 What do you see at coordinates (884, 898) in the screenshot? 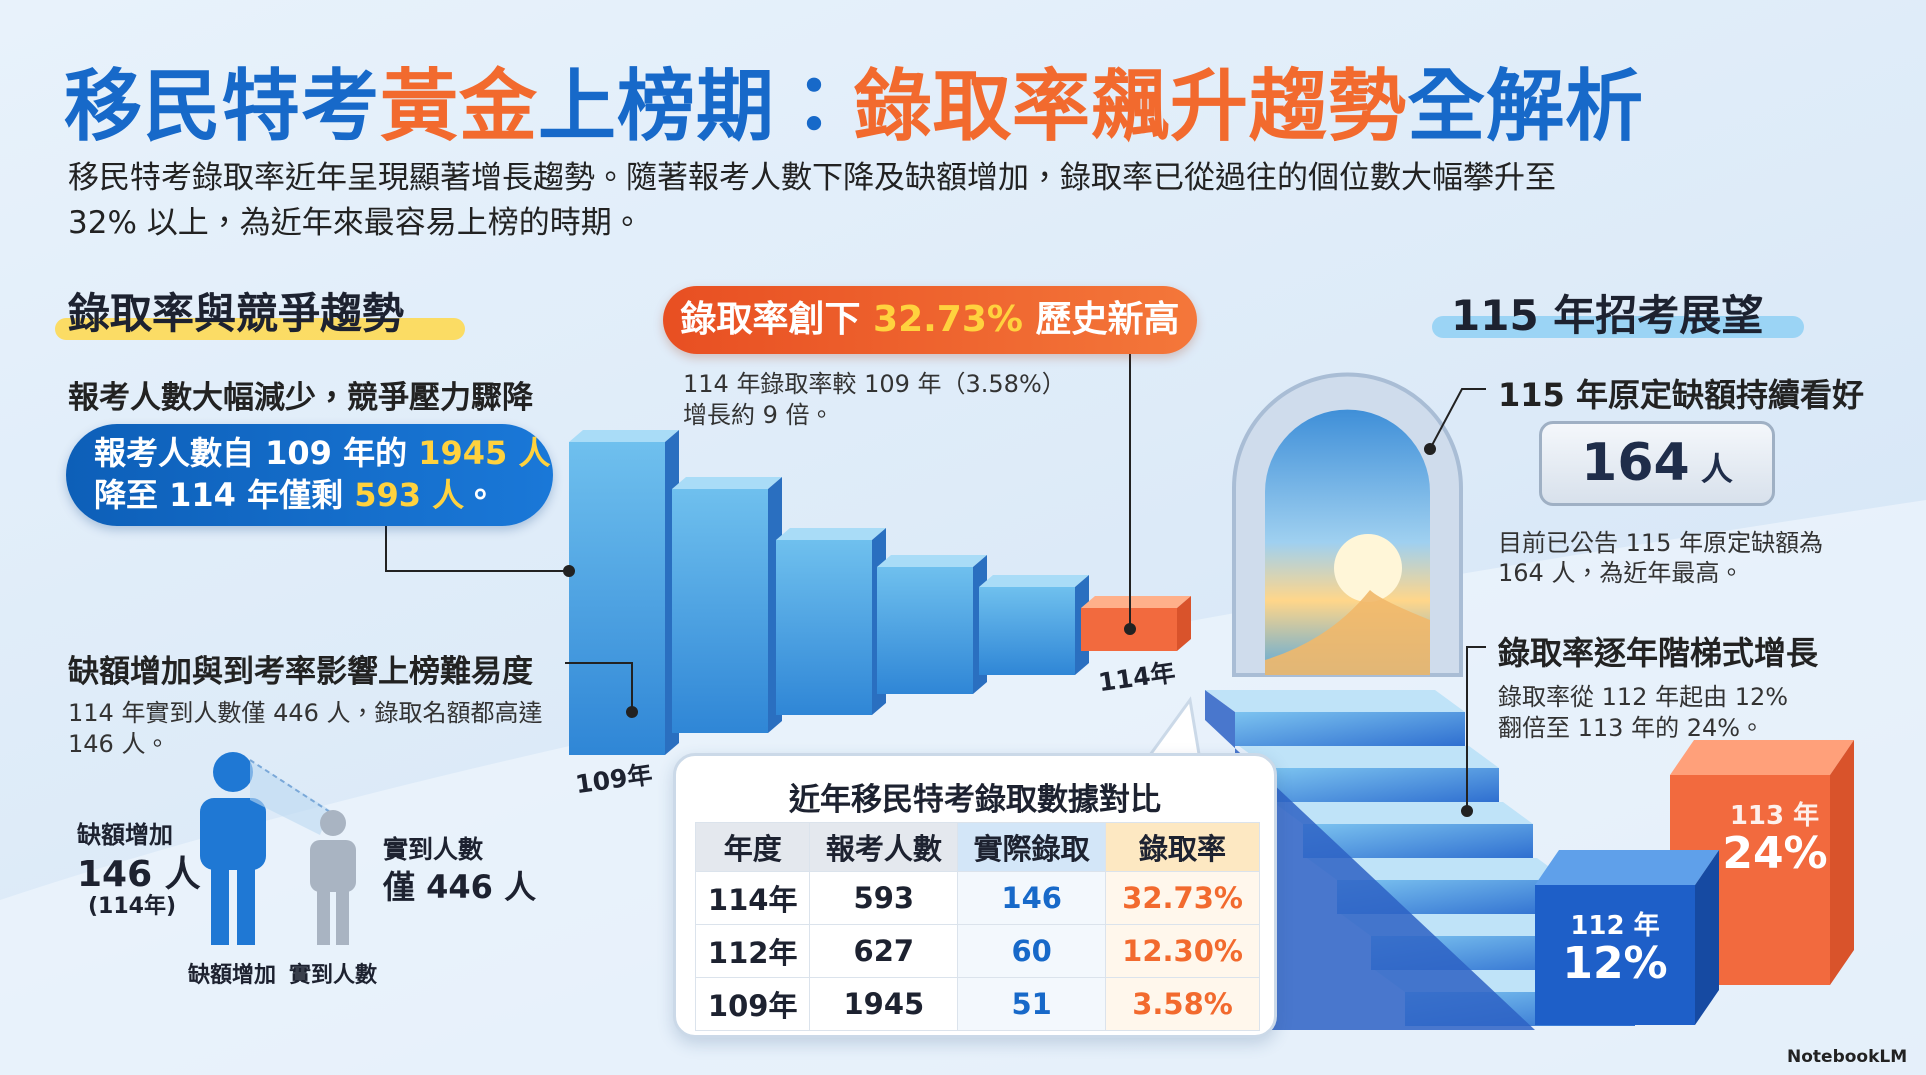
I see `table-cell: 593` at bounding box center [884, 898].